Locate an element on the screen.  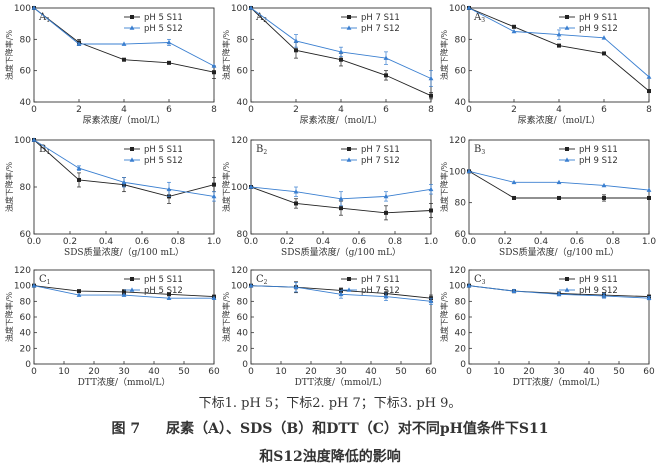
x-tick-label: 1.0 is located at coordinates (214, 242).